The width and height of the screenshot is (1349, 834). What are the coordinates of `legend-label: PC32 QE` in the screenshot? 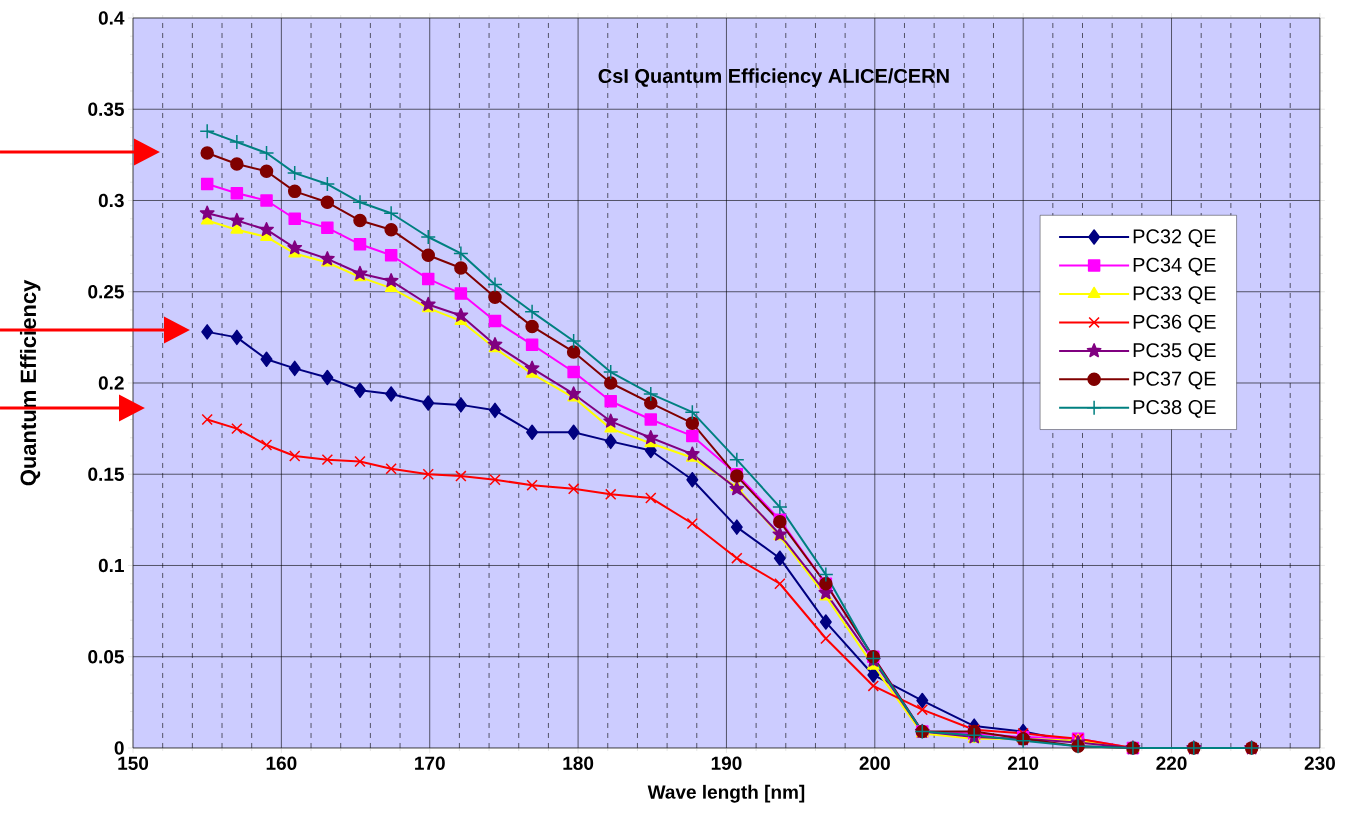 It's located at (1174, 238).